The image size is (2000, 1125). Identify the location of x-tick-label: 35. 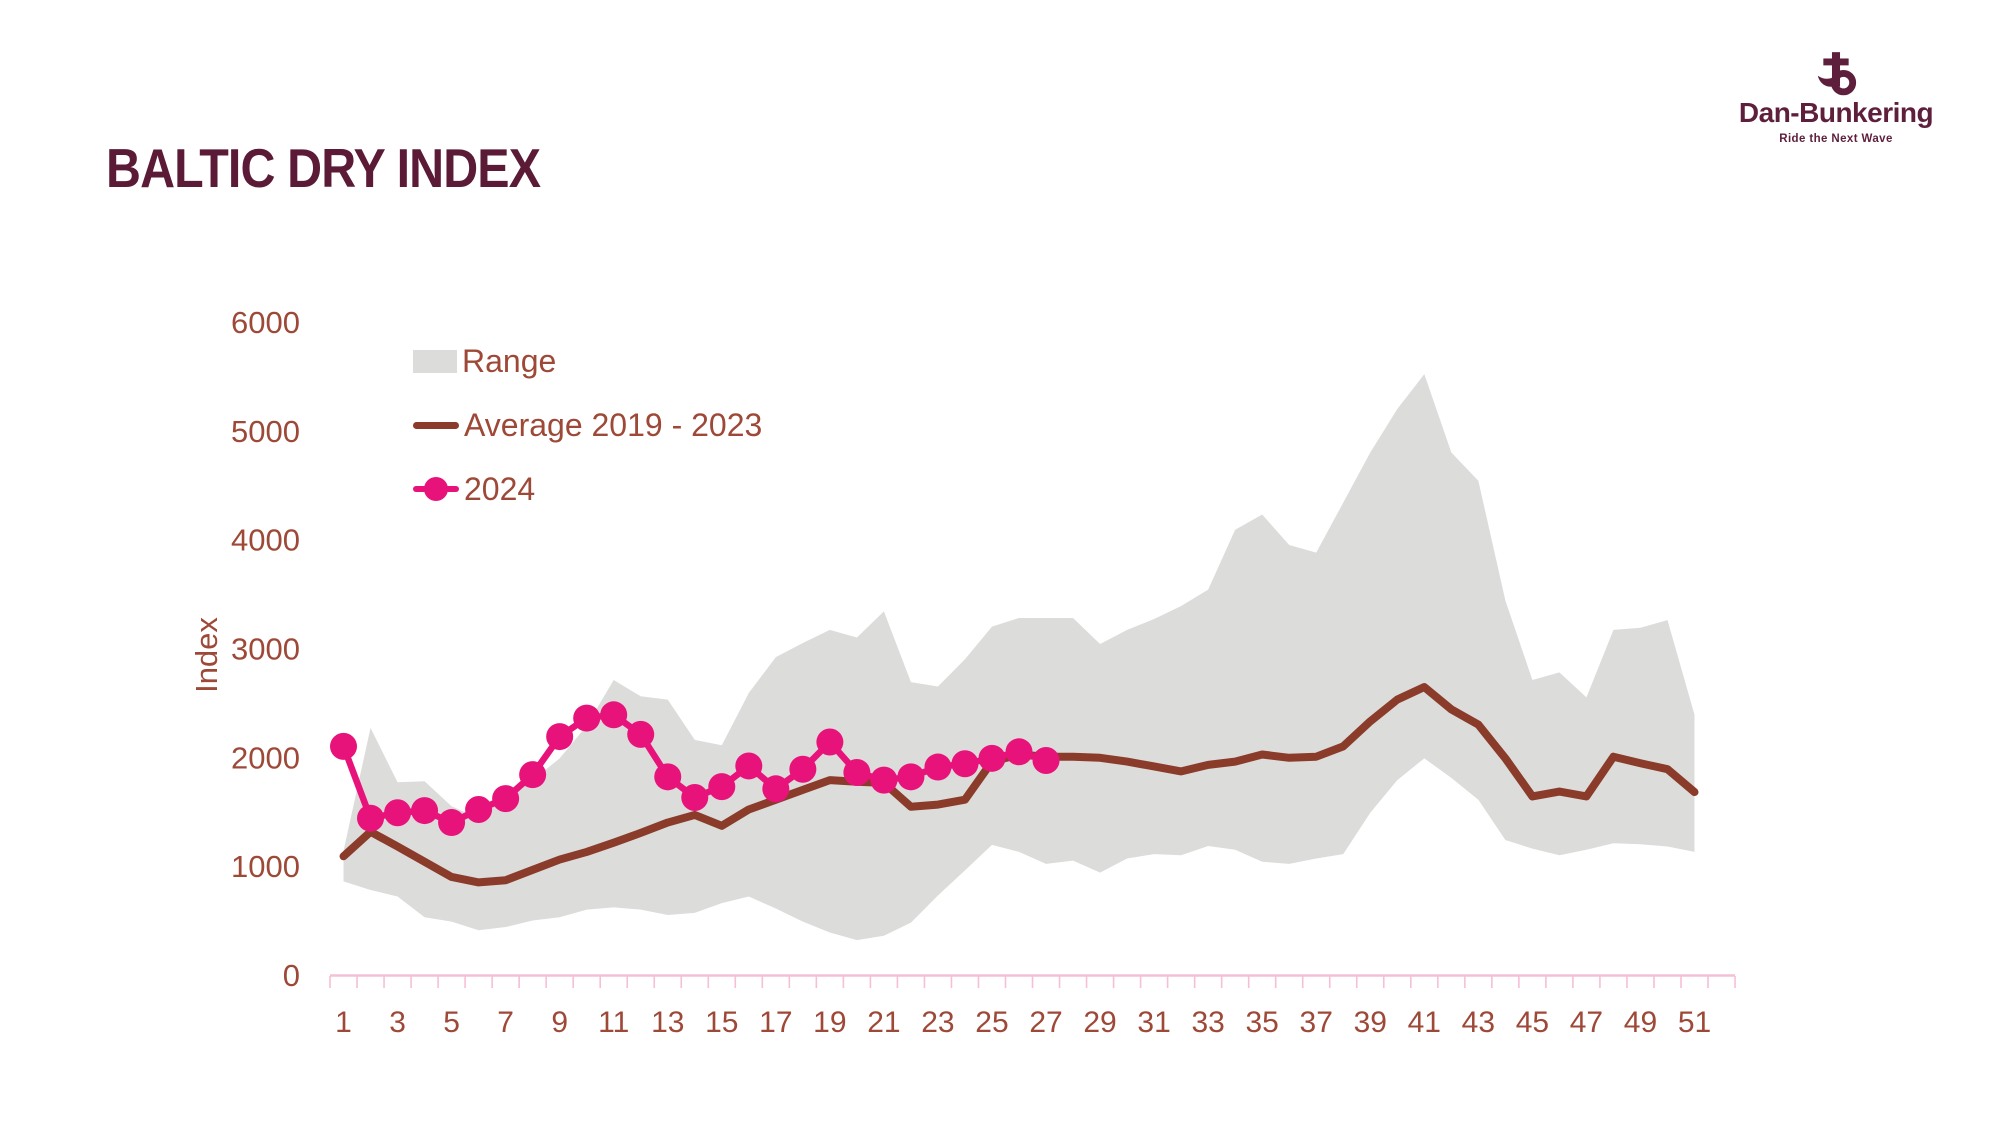
(1262, 1022).